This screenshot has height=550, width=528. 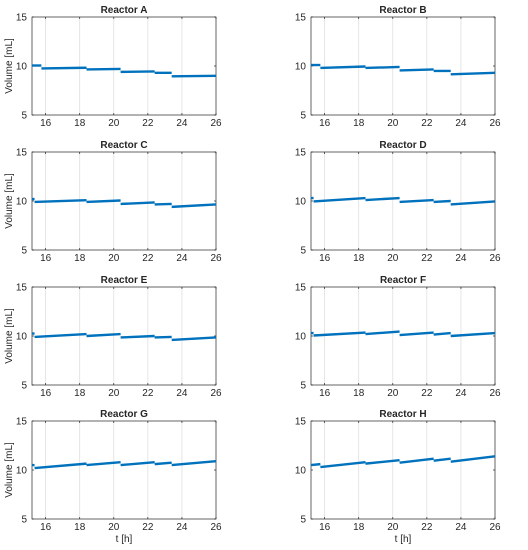 What do you see at coordinates (123, 145) in the screenshot?
I see `subplot-title: Reactor C` at bounding box center [123, 145].